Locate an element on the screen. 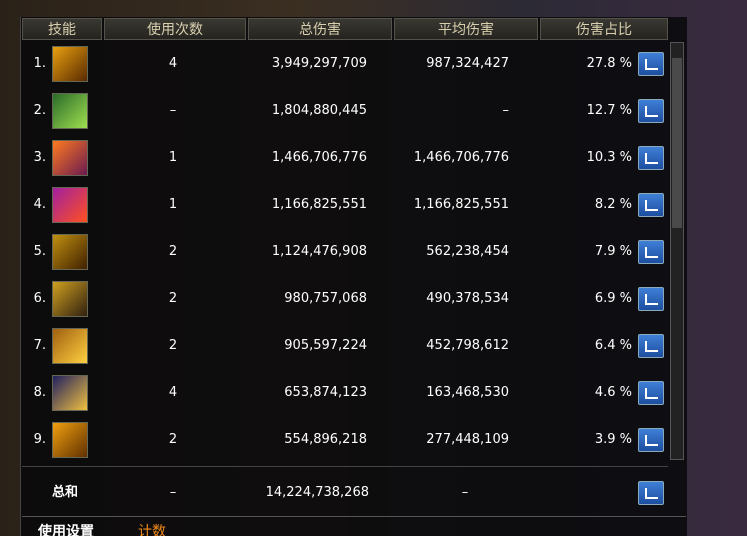 The image size is (747, 536). total-label: 总和 is located at coordinates (65, 492).